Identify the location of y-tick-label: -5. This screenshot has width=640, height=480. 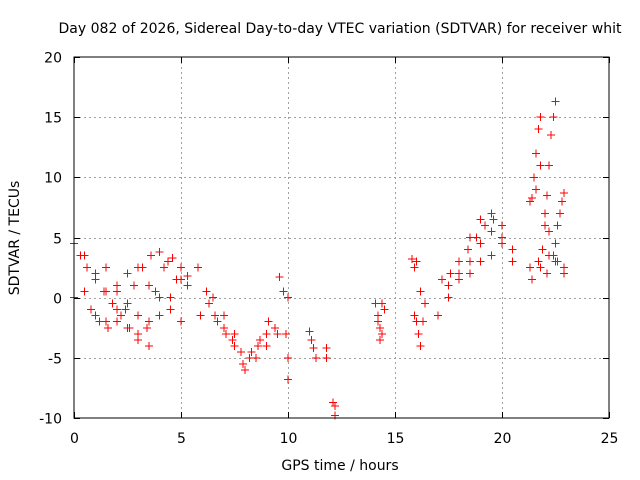
(55, 360).